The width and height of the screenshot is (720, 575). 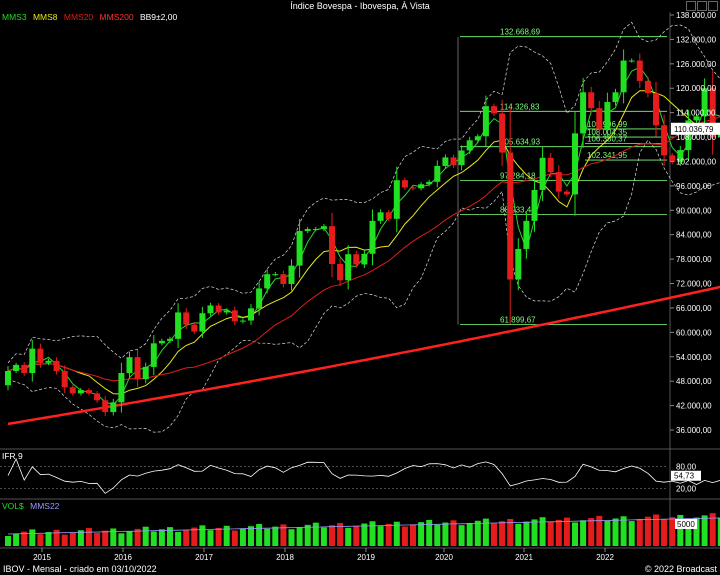 I want to click on price-tick-label: 84.000,00, so click(x=694, y=235).